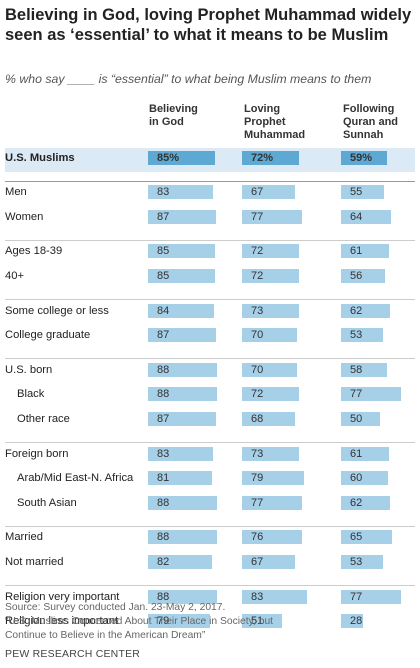  I want to click on column-header-following-quran: Following Quran and Sunnah, so click(371, 122).